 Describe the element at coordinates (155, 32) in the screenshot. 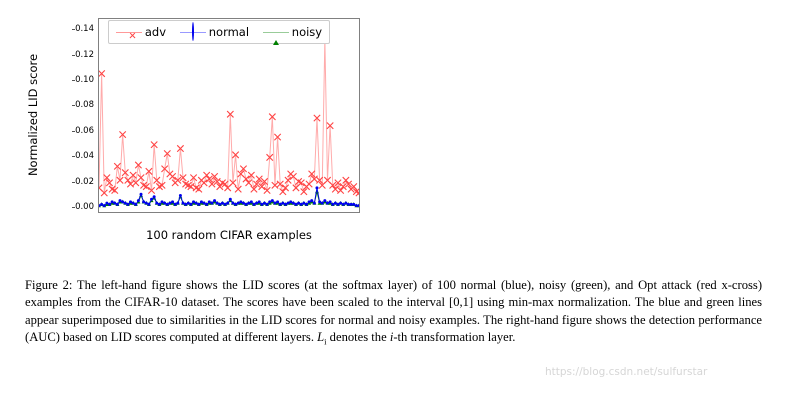

I see `legend-label-adv: adv` at that location.